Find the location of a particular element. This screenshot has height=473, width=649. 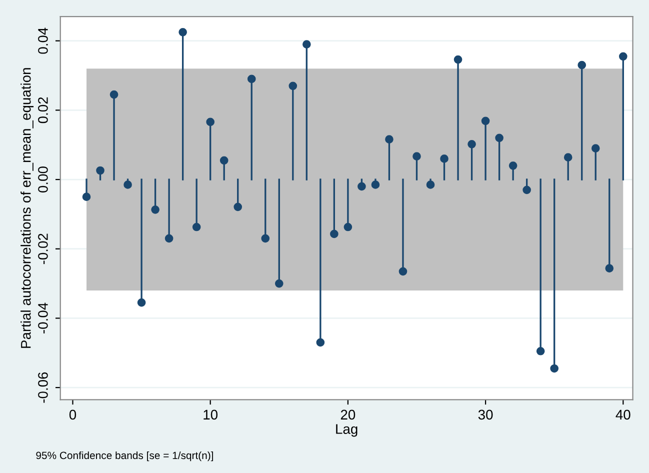

y-tick-label: 0.00 is located at coordinates (43, 179).